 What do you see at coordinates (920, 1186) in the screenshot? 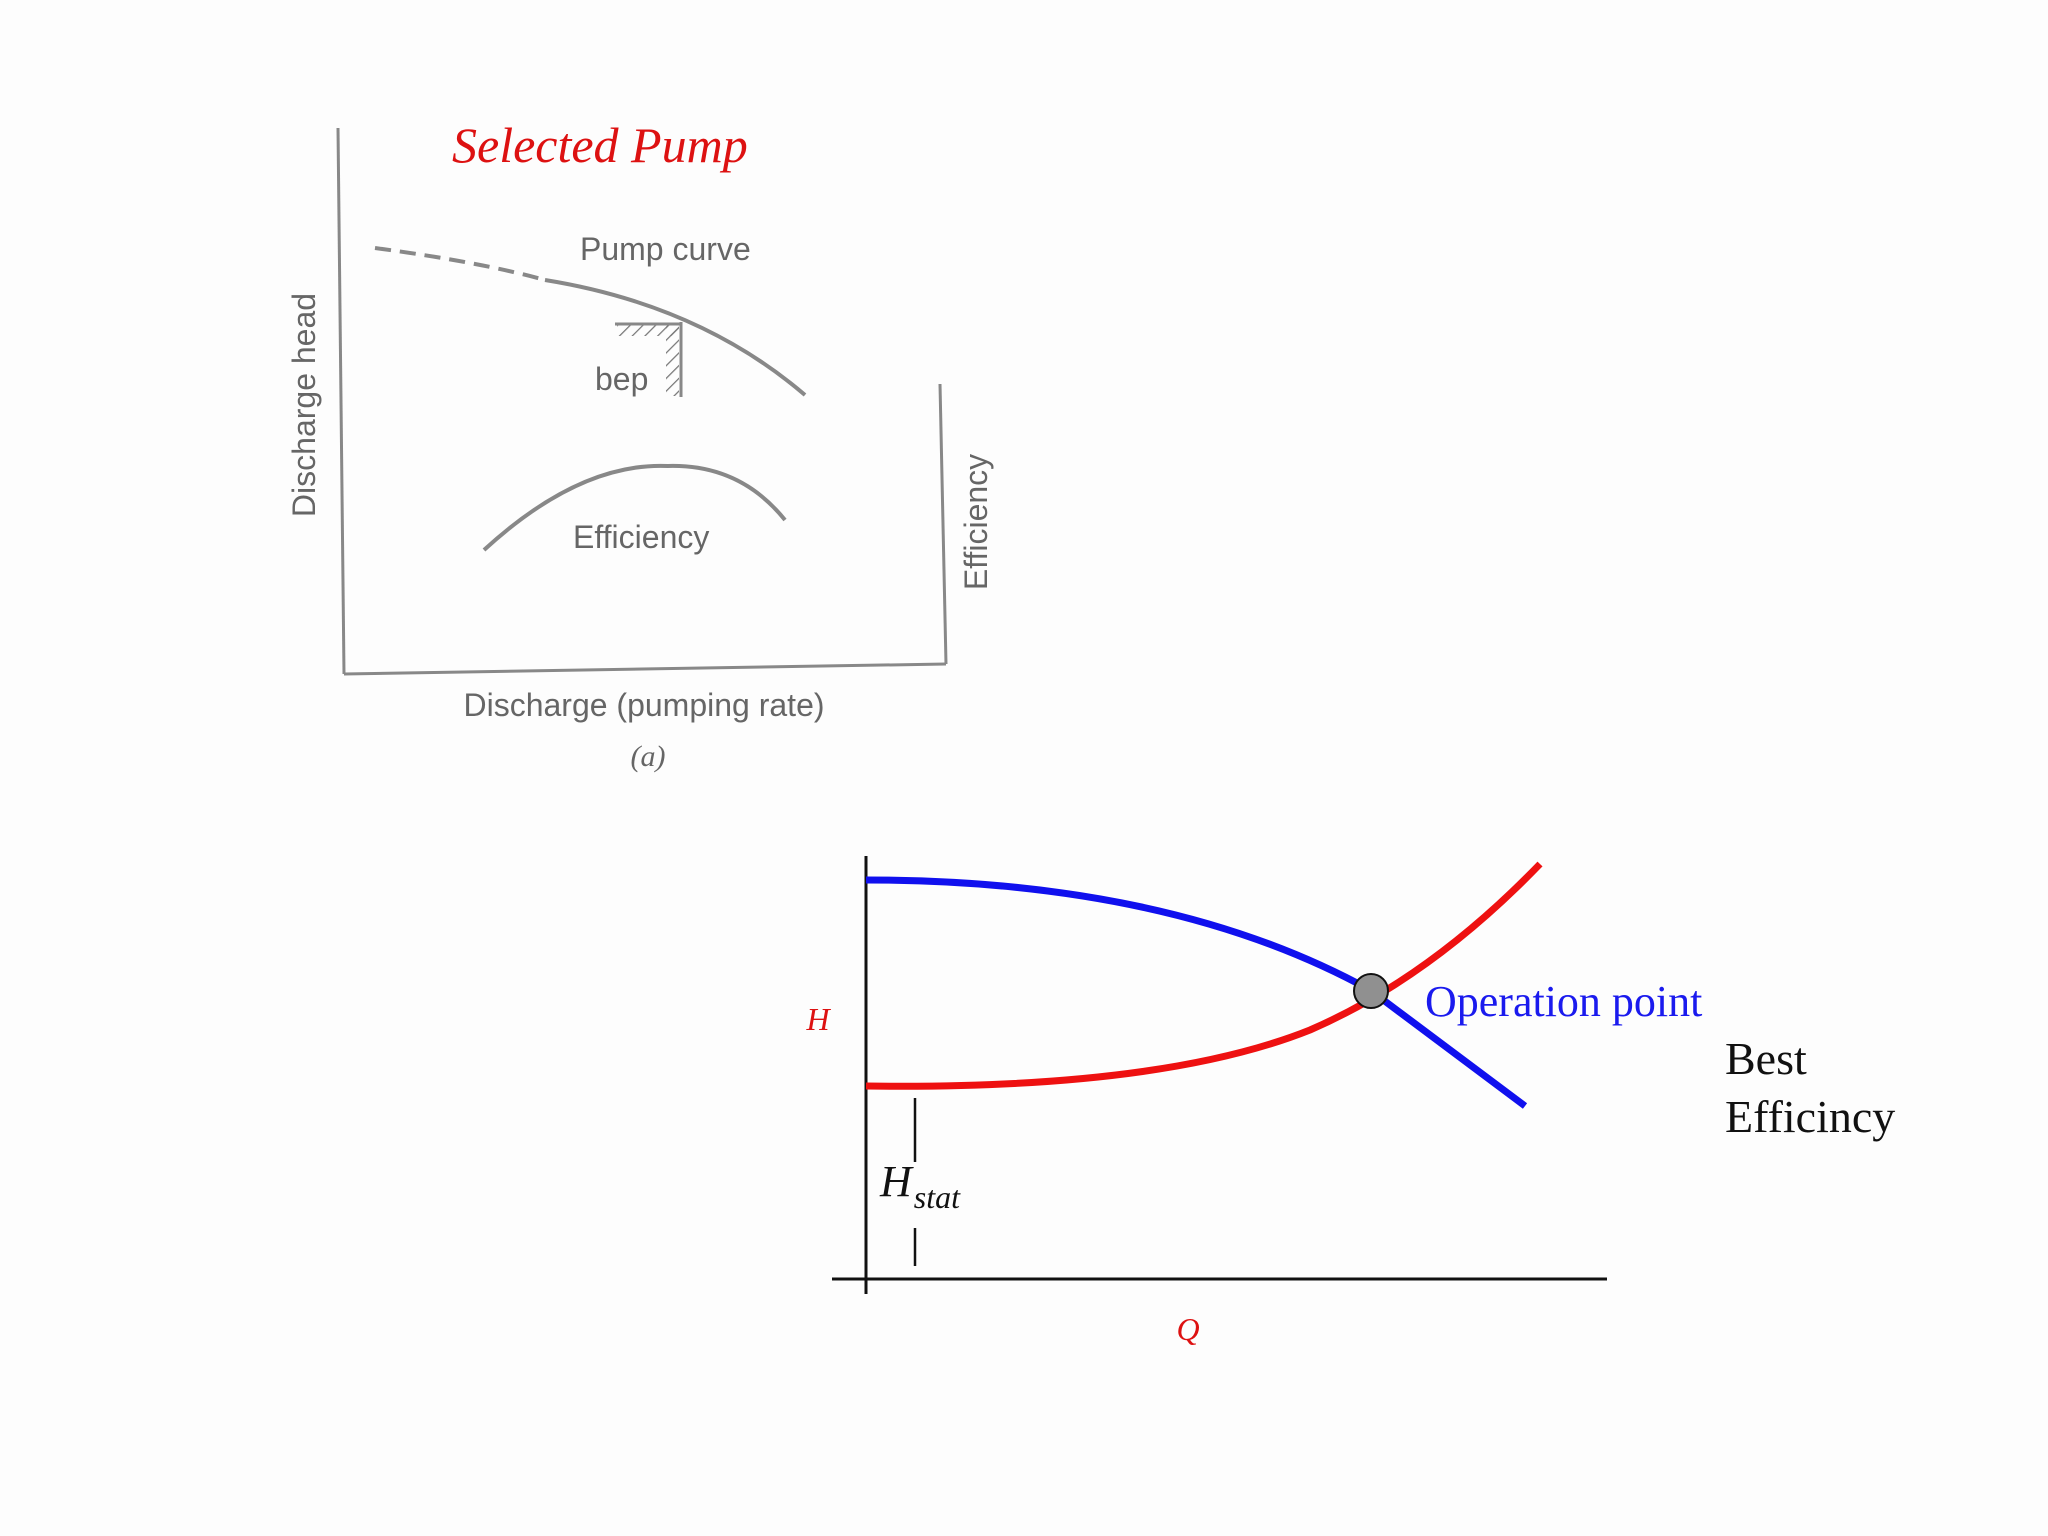
I see `h-stat-label: Hstat` at bounding box center [920, 1186].